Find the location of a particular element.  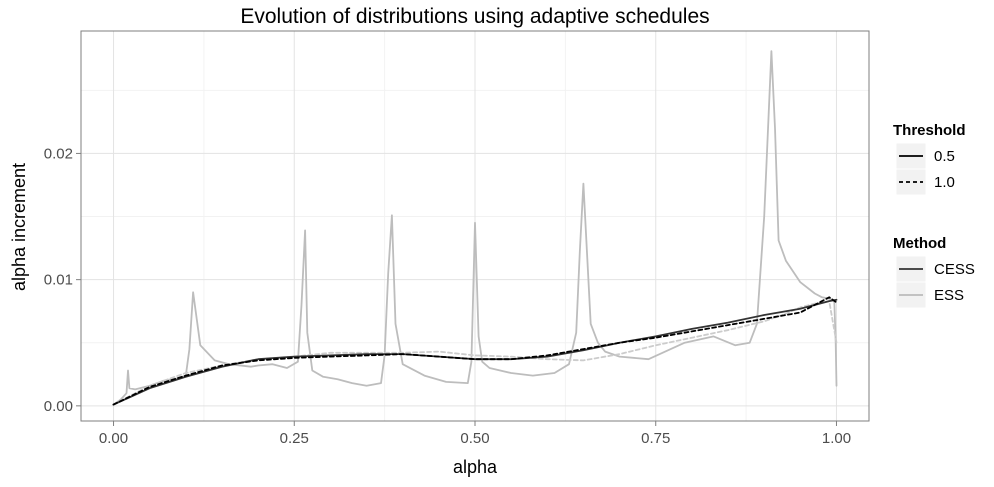

x-tick-label: 0.00 is located at coordinates (113, 438).